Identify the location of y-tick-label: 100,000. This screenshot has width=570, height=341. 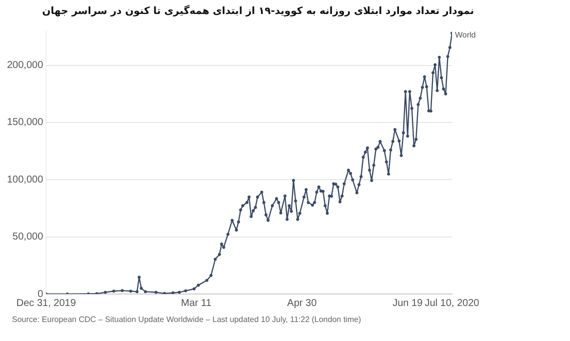
(25, 180).